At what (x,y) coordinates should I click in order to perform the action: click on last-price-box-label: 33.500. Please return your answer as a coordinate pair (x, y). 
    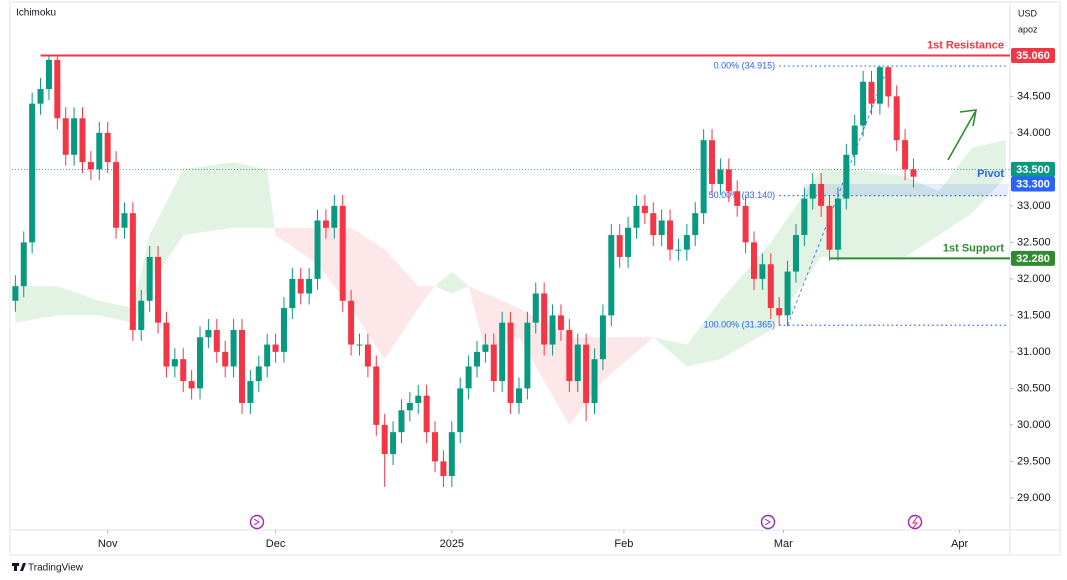
    Looking at the image, I should click on (1033, 170).